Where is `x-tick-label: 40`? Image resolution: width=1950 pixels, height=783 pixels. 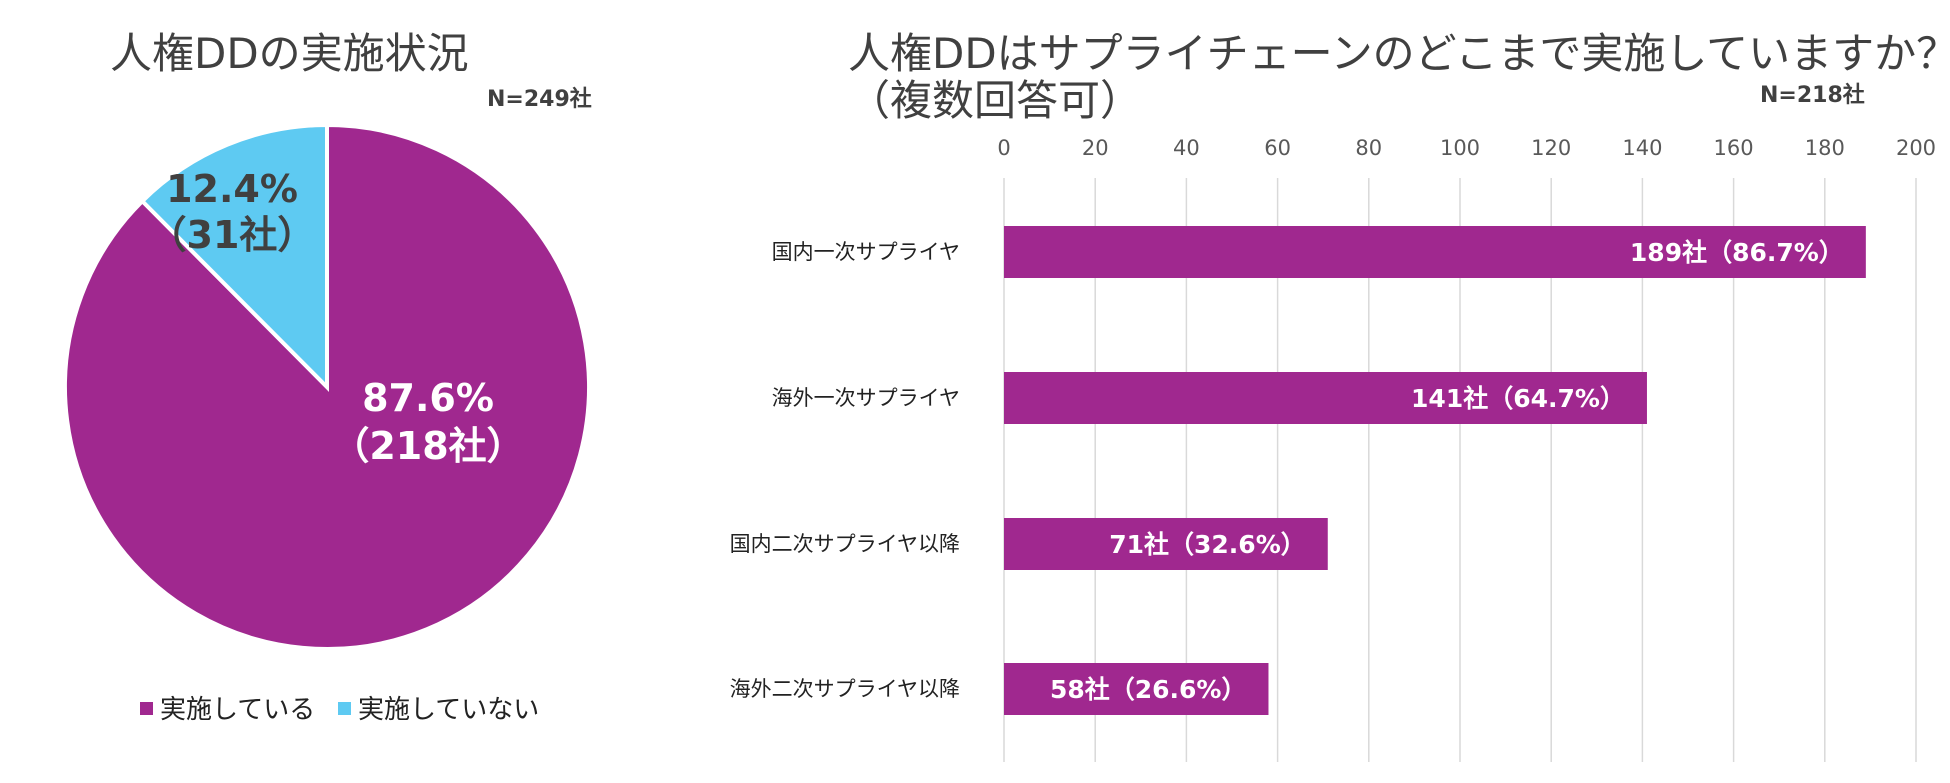
x-tick-label: 40 is located at coordinates (1186, 148).